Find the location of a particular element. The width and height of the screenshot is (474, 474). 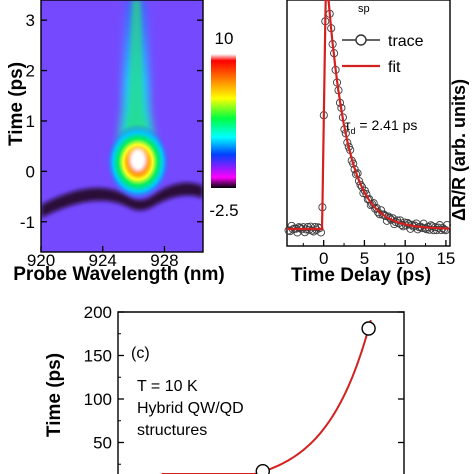

trace-xlabel: Time Delay (ps) is located at coordinates (361, 275).